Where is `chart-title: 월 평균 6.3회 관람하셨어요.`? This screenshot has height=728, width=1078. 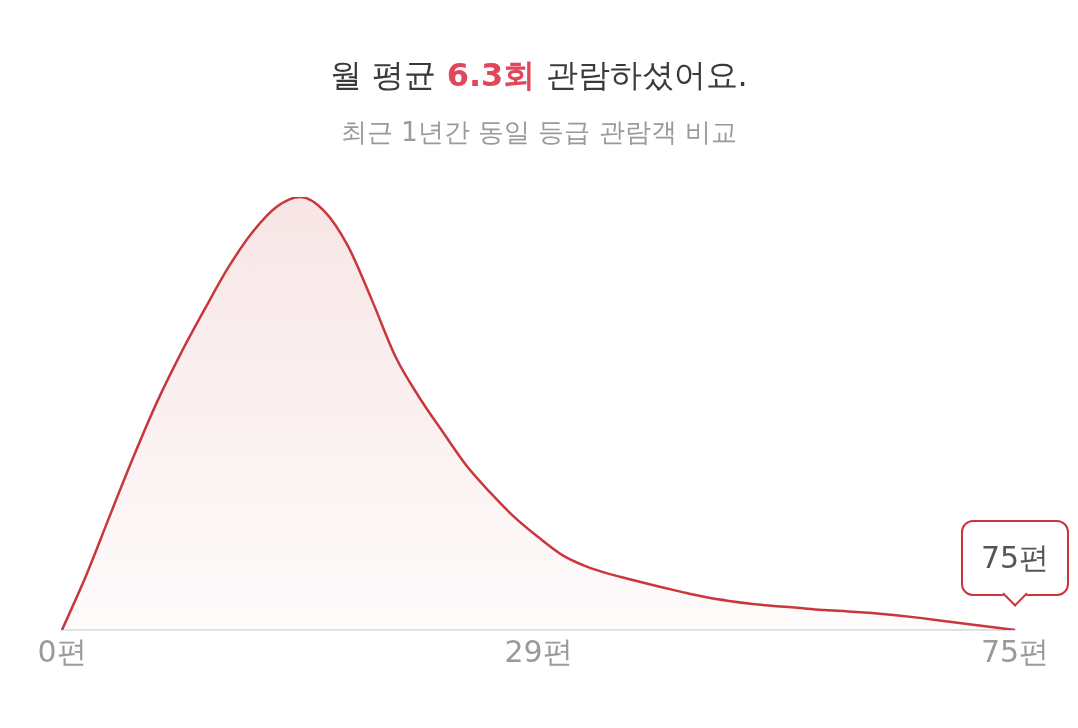 chart-title: 월 평균 6.3회 관람하셨어요. is located at coordinates (539, 75).